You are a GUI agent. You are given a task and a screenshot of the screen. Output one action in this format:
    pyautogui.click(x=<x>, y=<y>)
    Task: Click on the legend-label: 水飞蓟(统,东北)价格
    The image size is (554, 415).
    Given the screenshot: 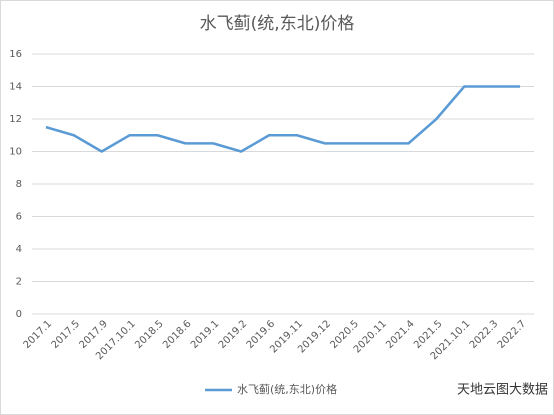 What is the action you would take?
    pyautogui.click(x=287, y=389)
    